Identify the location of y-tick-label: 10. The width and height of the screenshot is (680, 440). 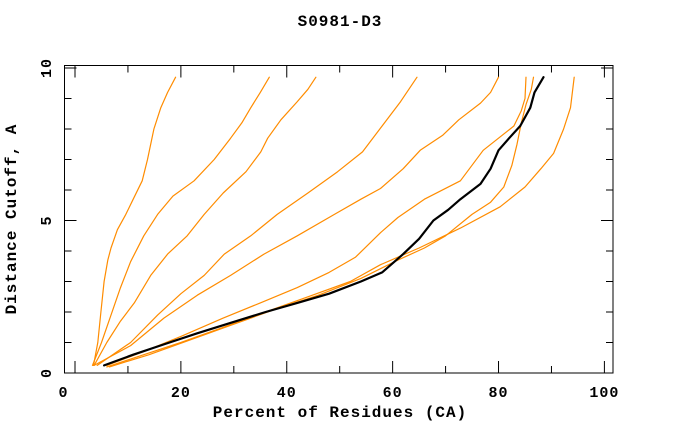
(47, 68).